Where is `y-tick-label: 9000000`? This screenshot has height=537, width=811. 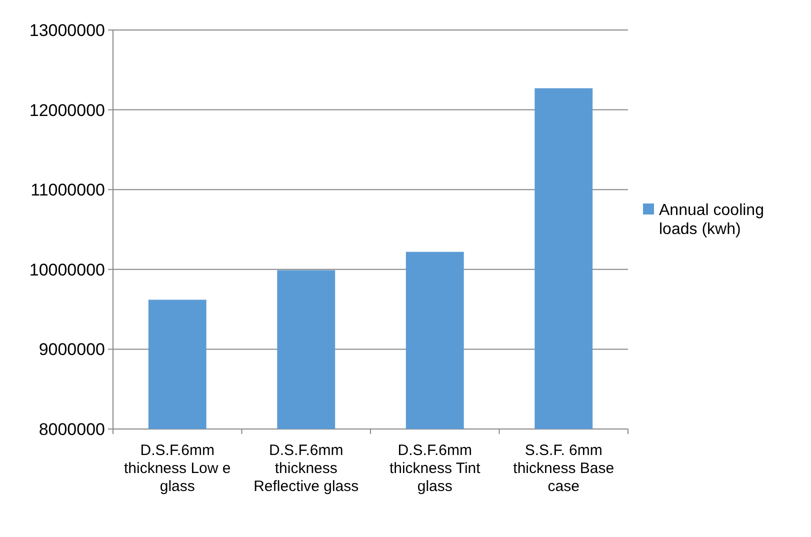 y-tick-label: 9000000 is located at coordinates (71, 350).